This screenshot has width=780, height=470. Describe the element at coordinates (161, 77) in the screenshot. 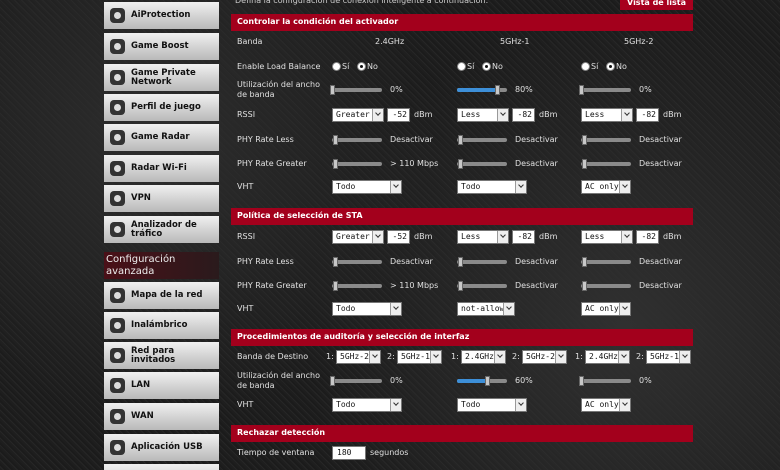

I see `menu-item: Game Private Network` at that location.